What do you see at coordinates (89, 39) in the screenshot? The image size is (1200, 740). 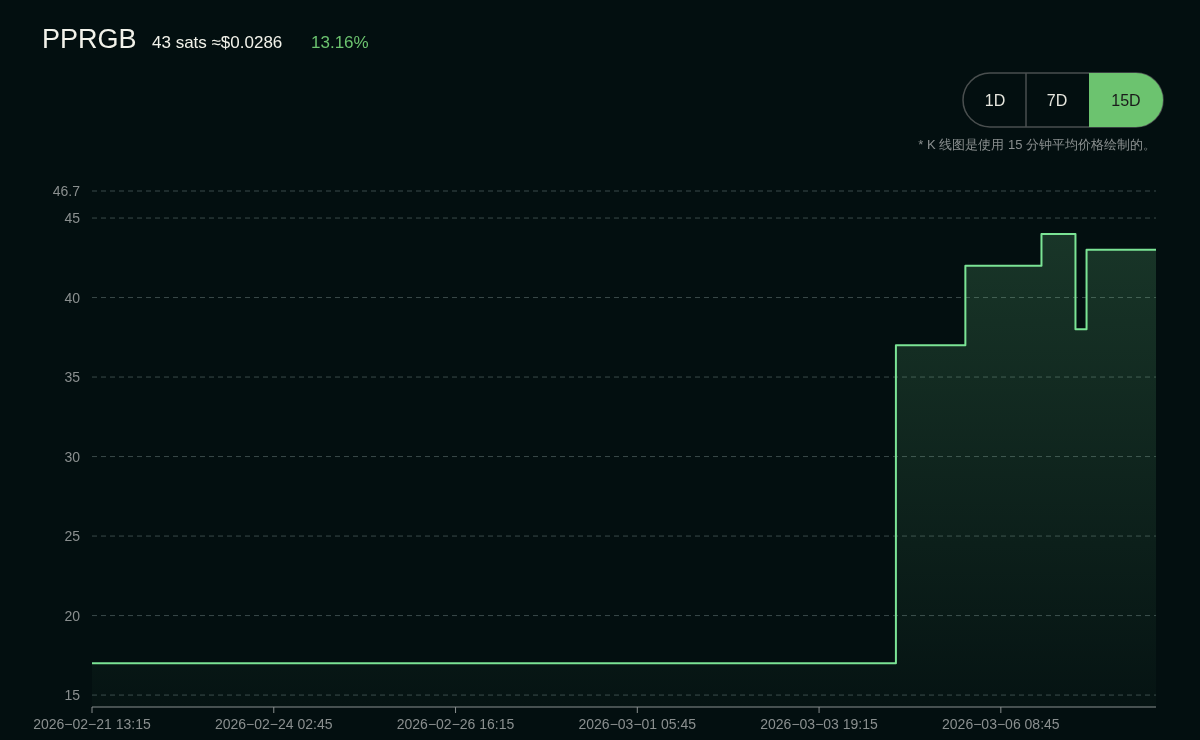 I see `chart-title: PPRGB` at bounding box center [89, 39].